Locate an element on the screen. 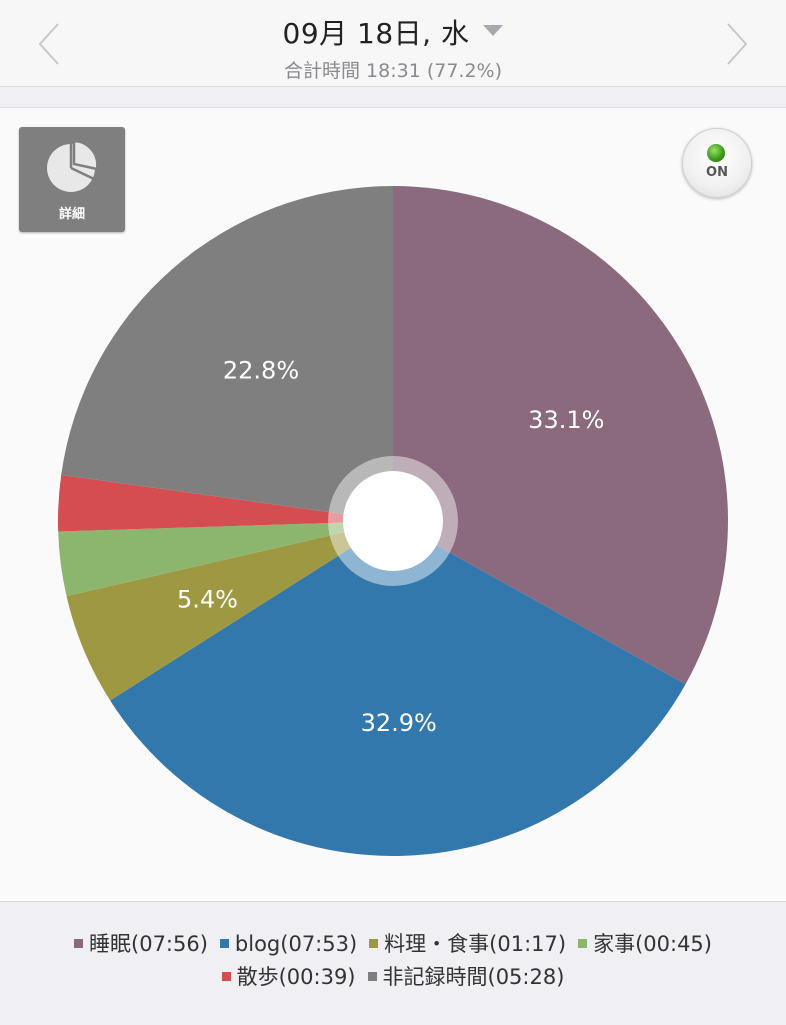 The width and height of the screenshot is (786, 1025). legend-item: 料理・食事(01:17) is located at coordinates (467, 943).